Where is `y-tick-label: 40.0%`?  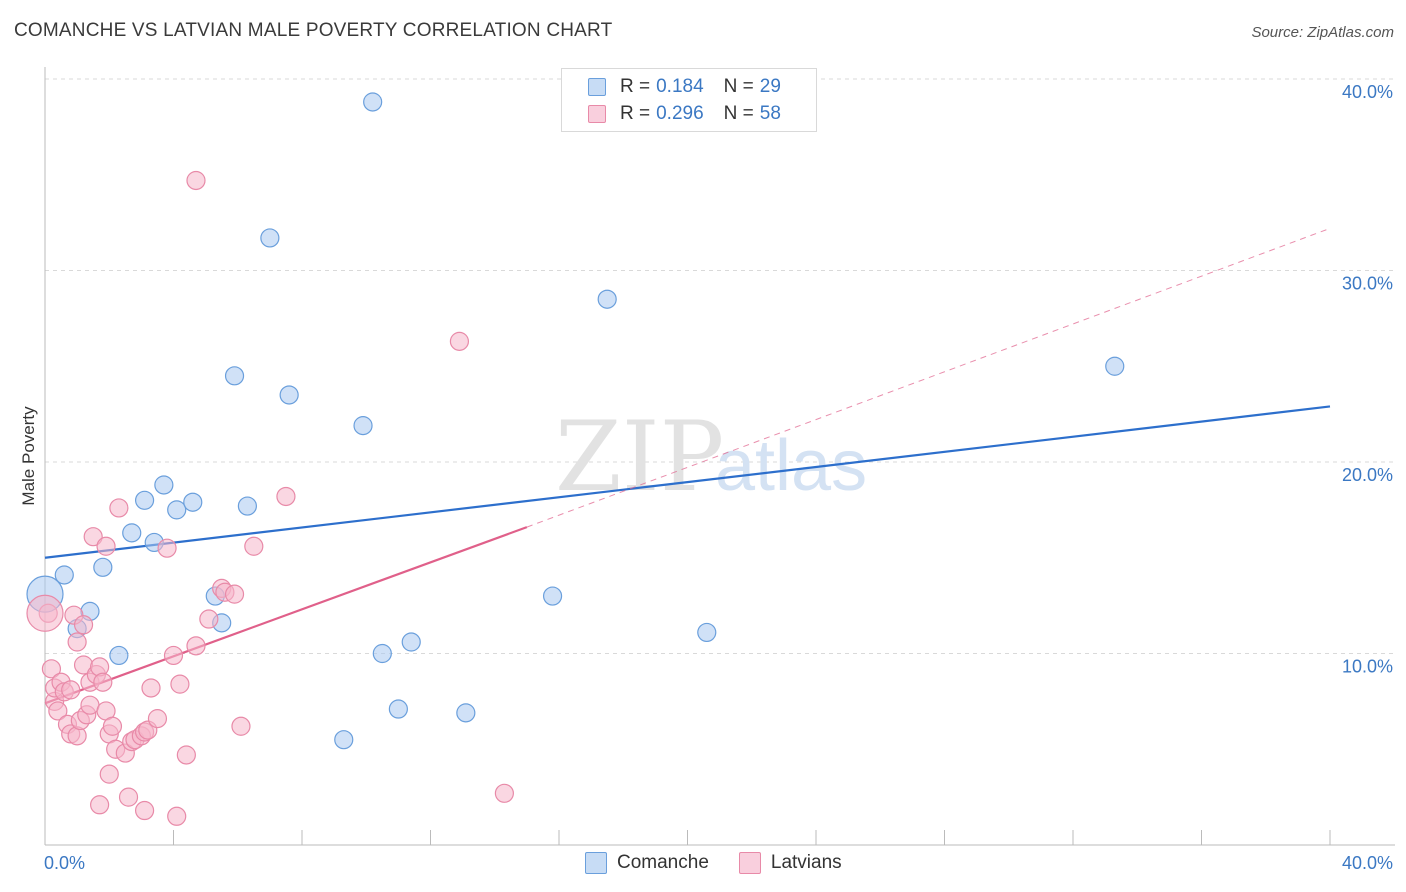
y-tick-label: 40.0% is located at coordinates (1367, 92).